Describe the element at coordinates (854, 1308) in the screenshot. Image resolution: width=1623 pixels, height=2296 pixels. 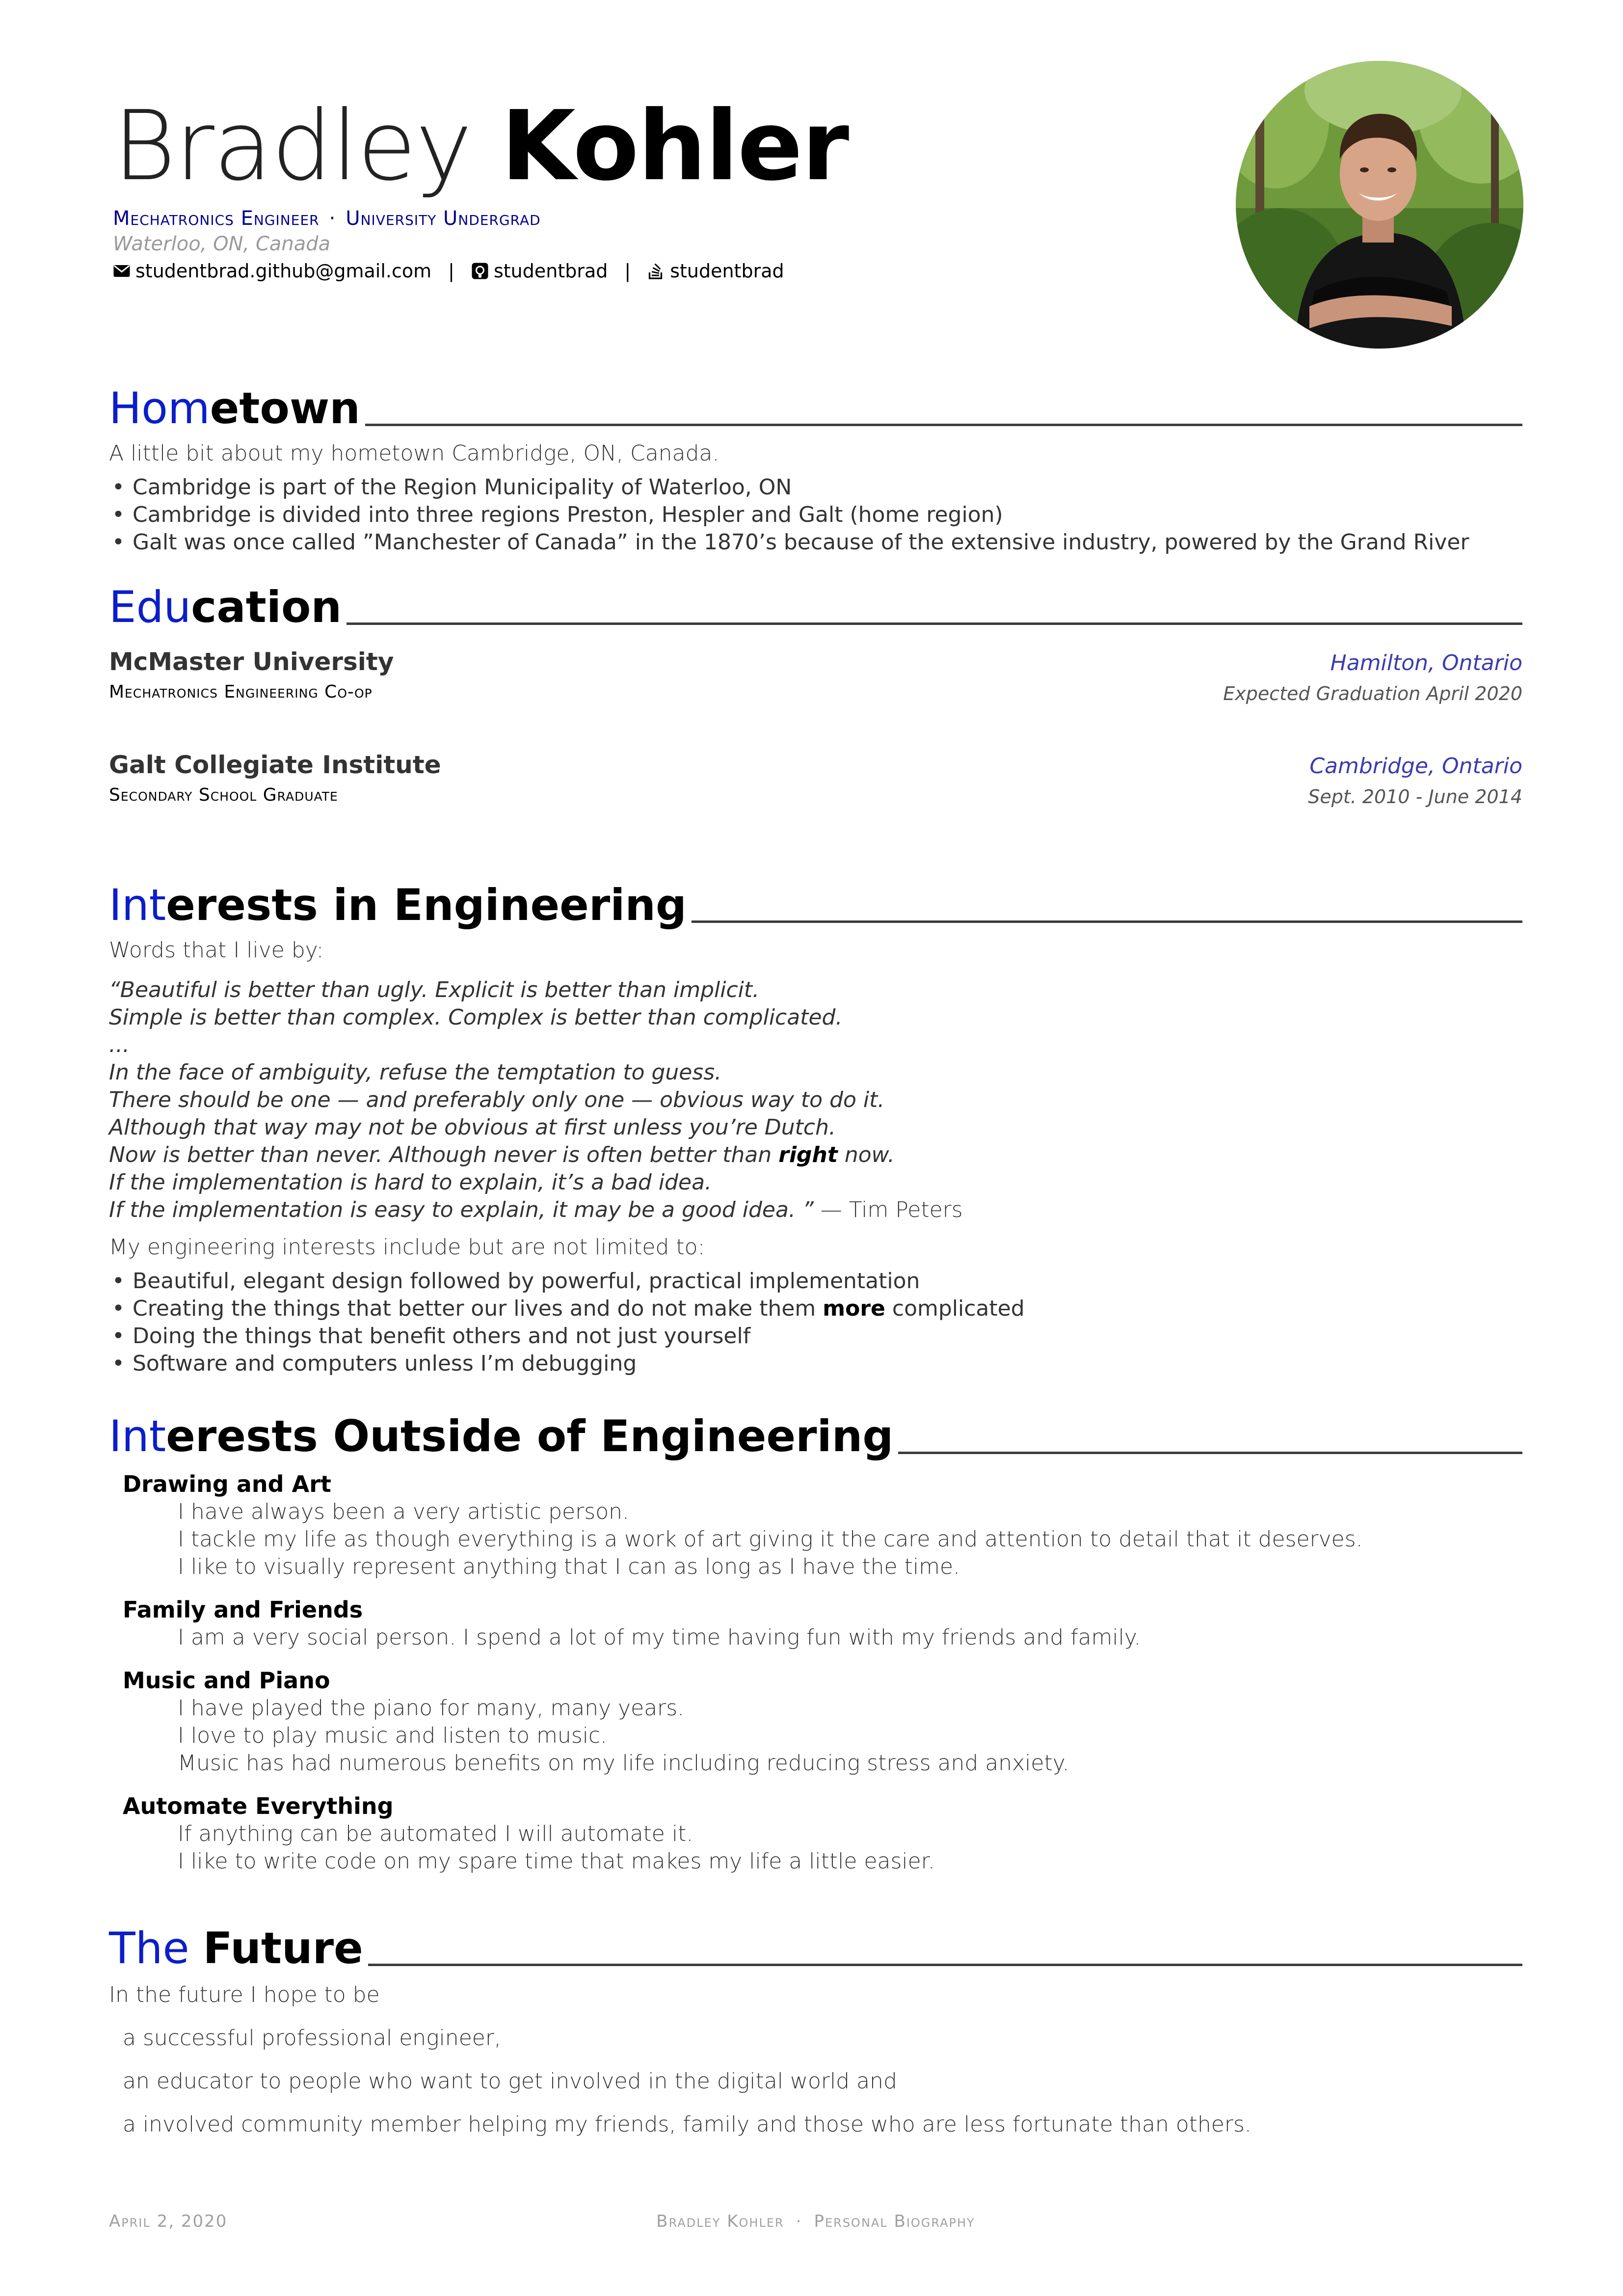
I see `list-item-emphasis: more` at that location.